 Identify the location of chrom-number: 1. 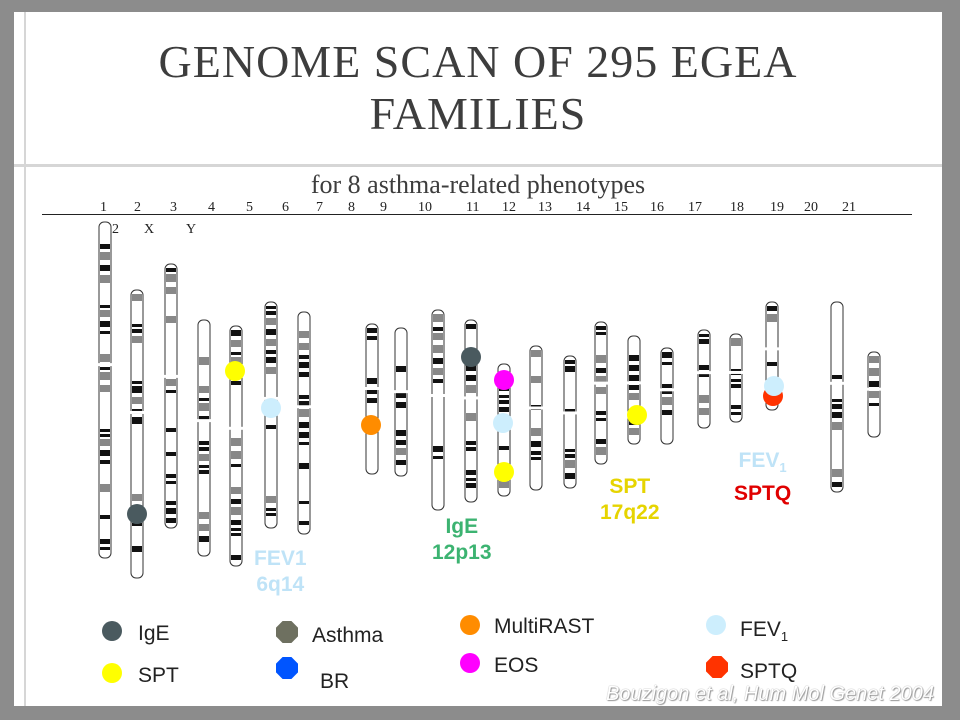
(103, 207).